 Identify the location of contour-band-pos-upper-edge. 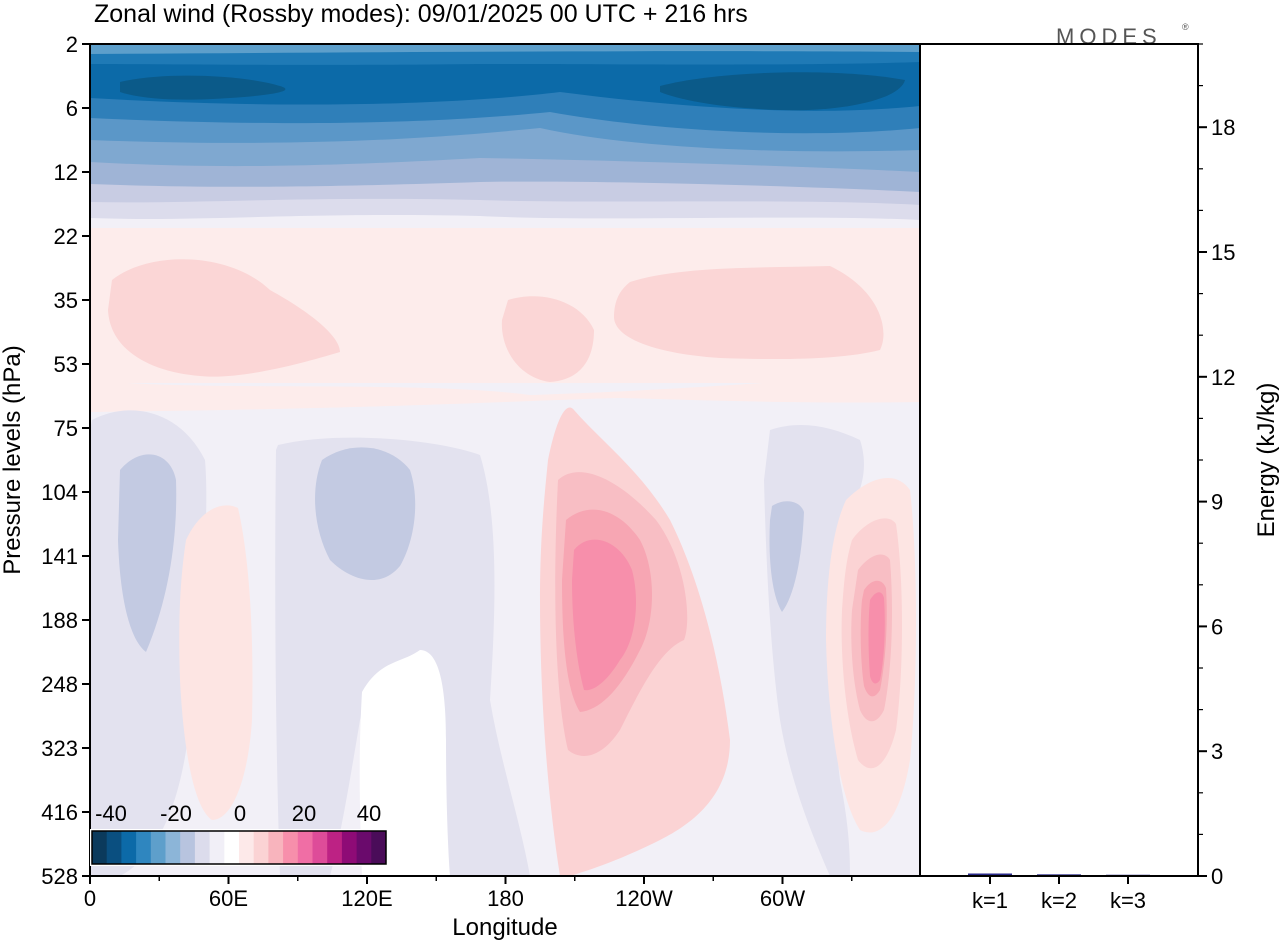
(505, 392).